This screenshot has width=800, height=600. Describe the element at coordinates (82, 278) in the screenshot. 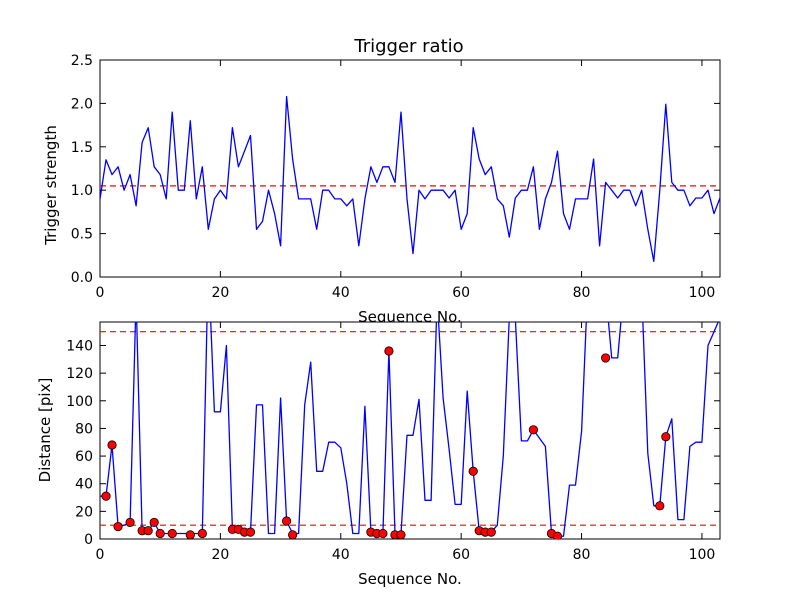

I see `y-tick-label: 0.0` at that location.